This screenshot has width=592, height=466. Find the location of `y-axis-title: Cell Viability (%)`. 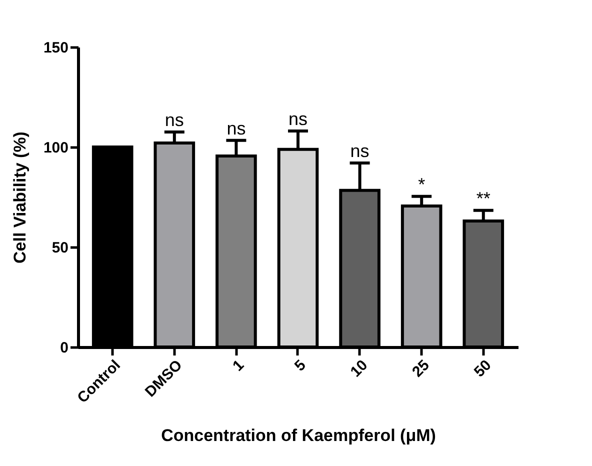

y-axis-title: Cell Viability (%) is located at coordinates (20, 198).